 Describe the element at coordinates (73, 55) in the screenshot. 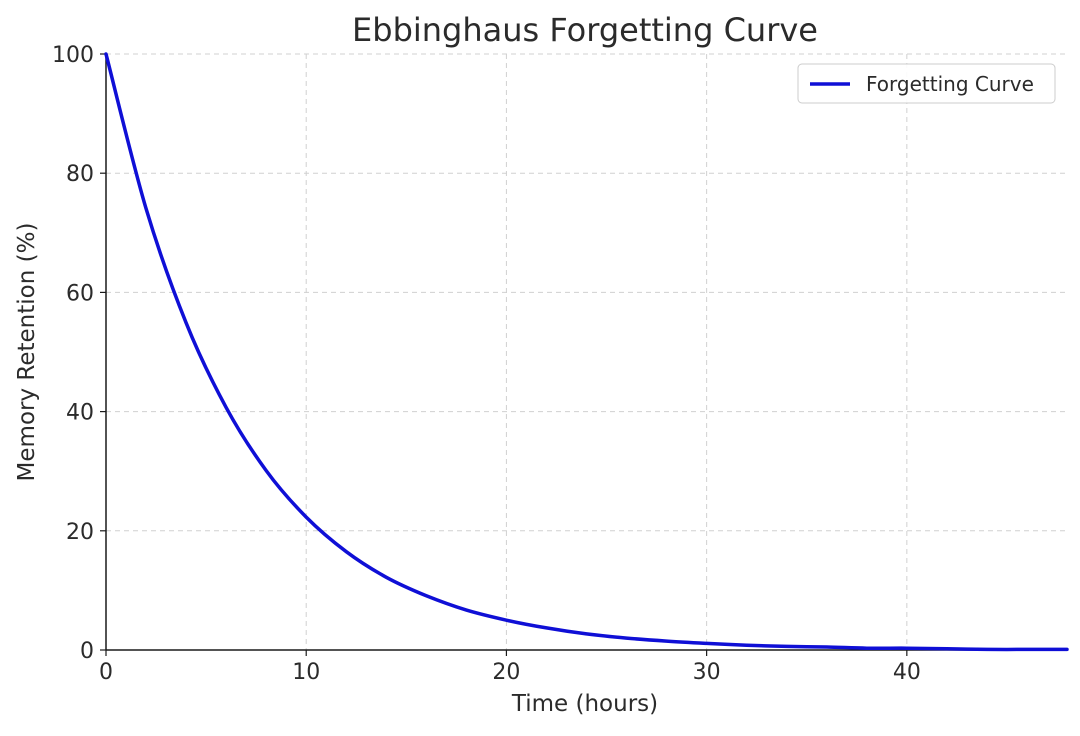

I see `y-tick-label: 100` at that location.